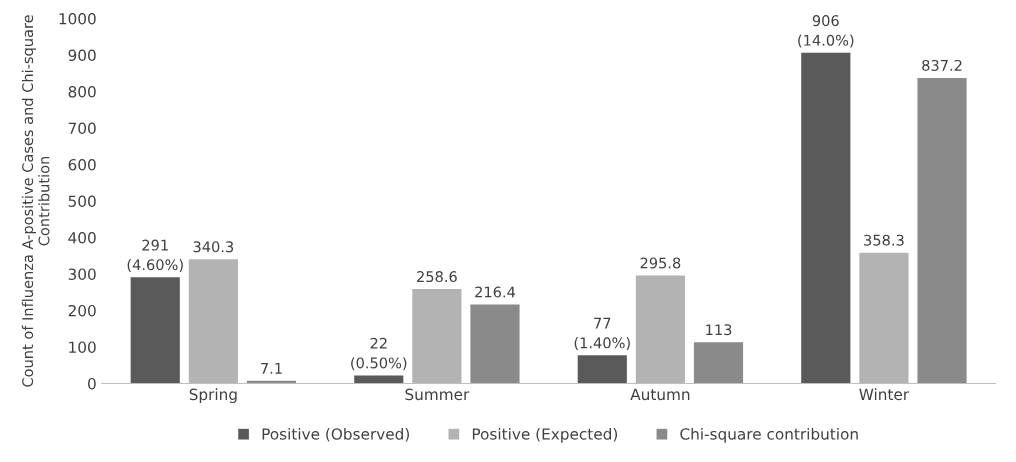 This screenshot has height=462, width=1016. Describe the element at coordinates (437, 394) in the screenshot. I see `x-tick-label: Summer` at that location.